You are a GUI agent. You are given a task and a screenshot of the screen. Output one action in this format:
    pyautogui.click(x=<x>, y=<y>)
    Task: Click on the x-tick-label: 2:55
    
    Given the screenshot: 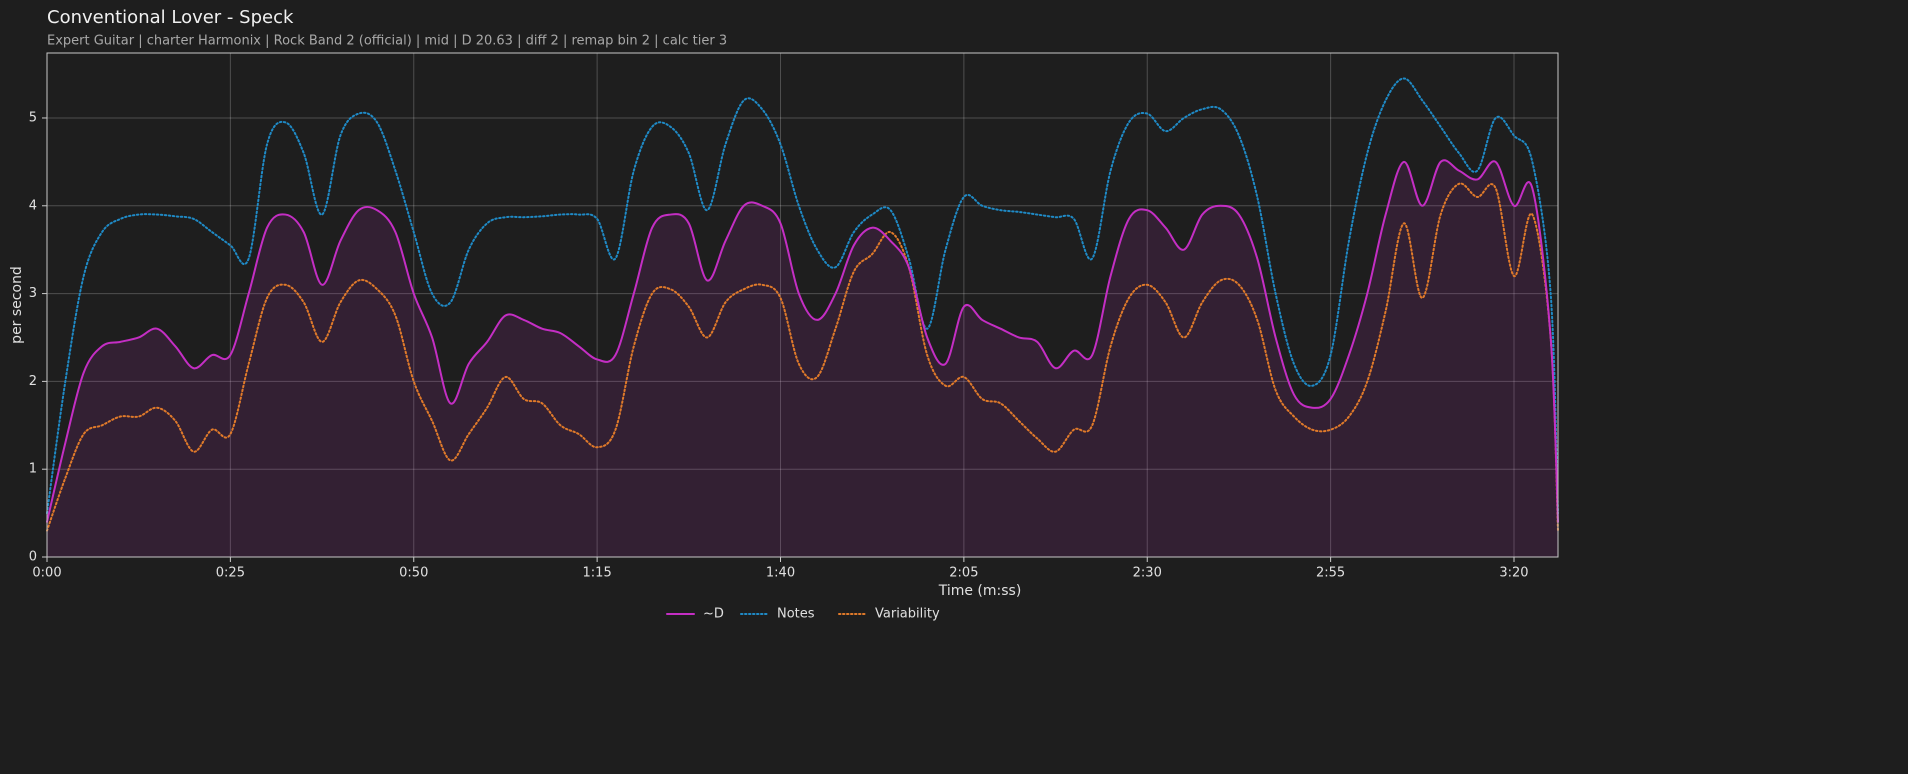 What is the action you would take?
    pyautogui.click(x=1330, y=573)
    